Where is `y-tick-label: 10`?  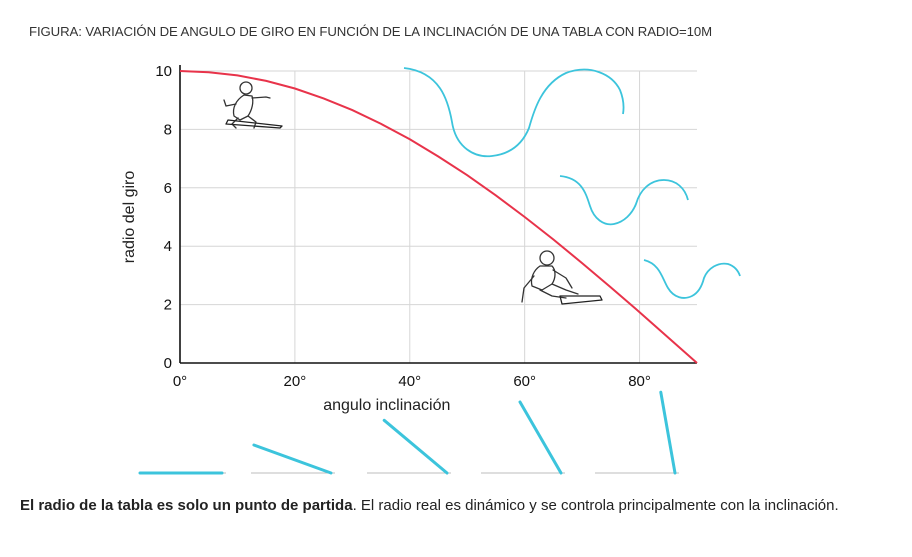 y-tick-label: 10 is located at coordinates (163, 71).